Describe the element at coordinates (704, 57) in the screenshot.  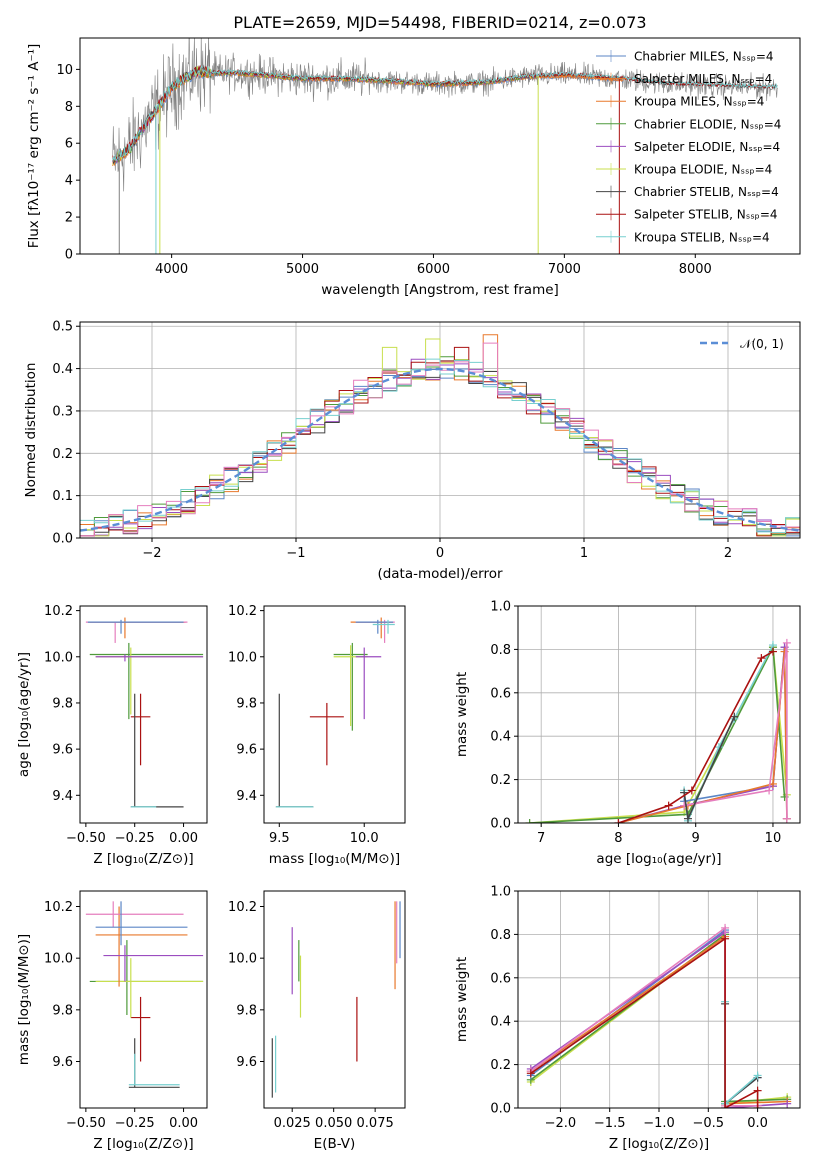
I see `legend-label: Chabrier MILES, Nₛₛₚ=4` at that location.